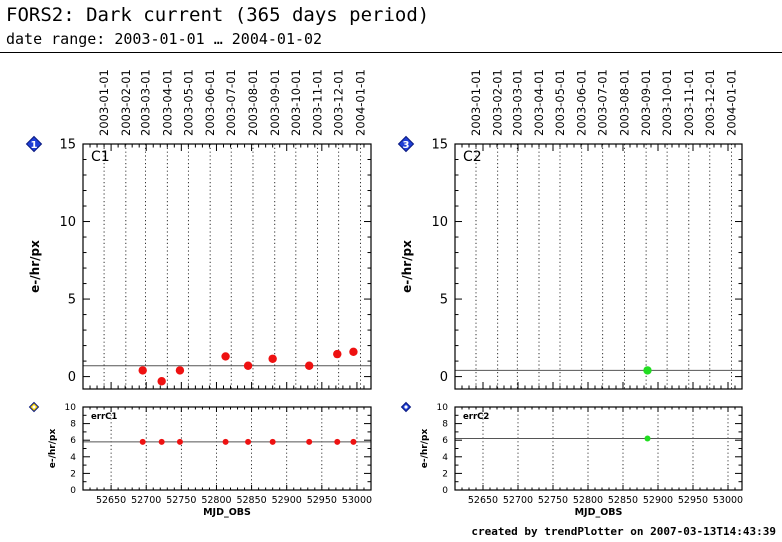 The image size is (782, 542). Describe the element at coordinates (407, 266) in the screenshot. I see `panel-2-y-axis-label: e-/hr/px` at that location.